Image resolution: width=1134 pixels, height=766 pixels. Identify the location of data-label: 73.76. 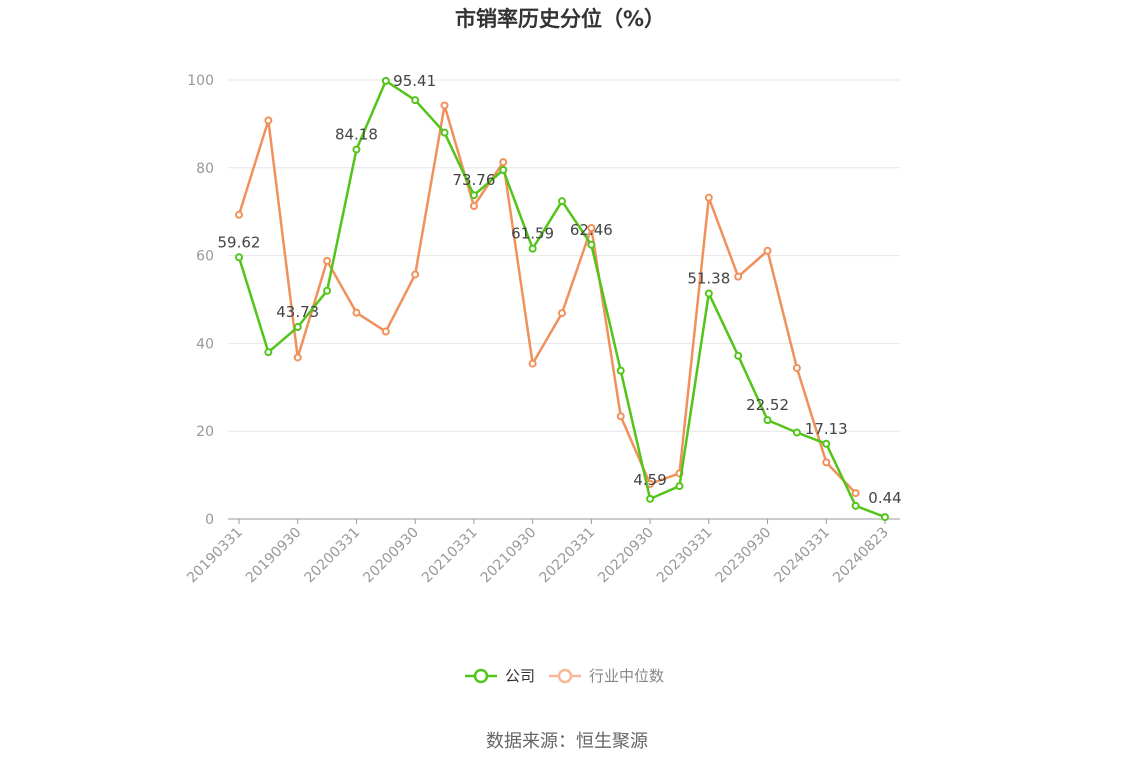
(473, 180).